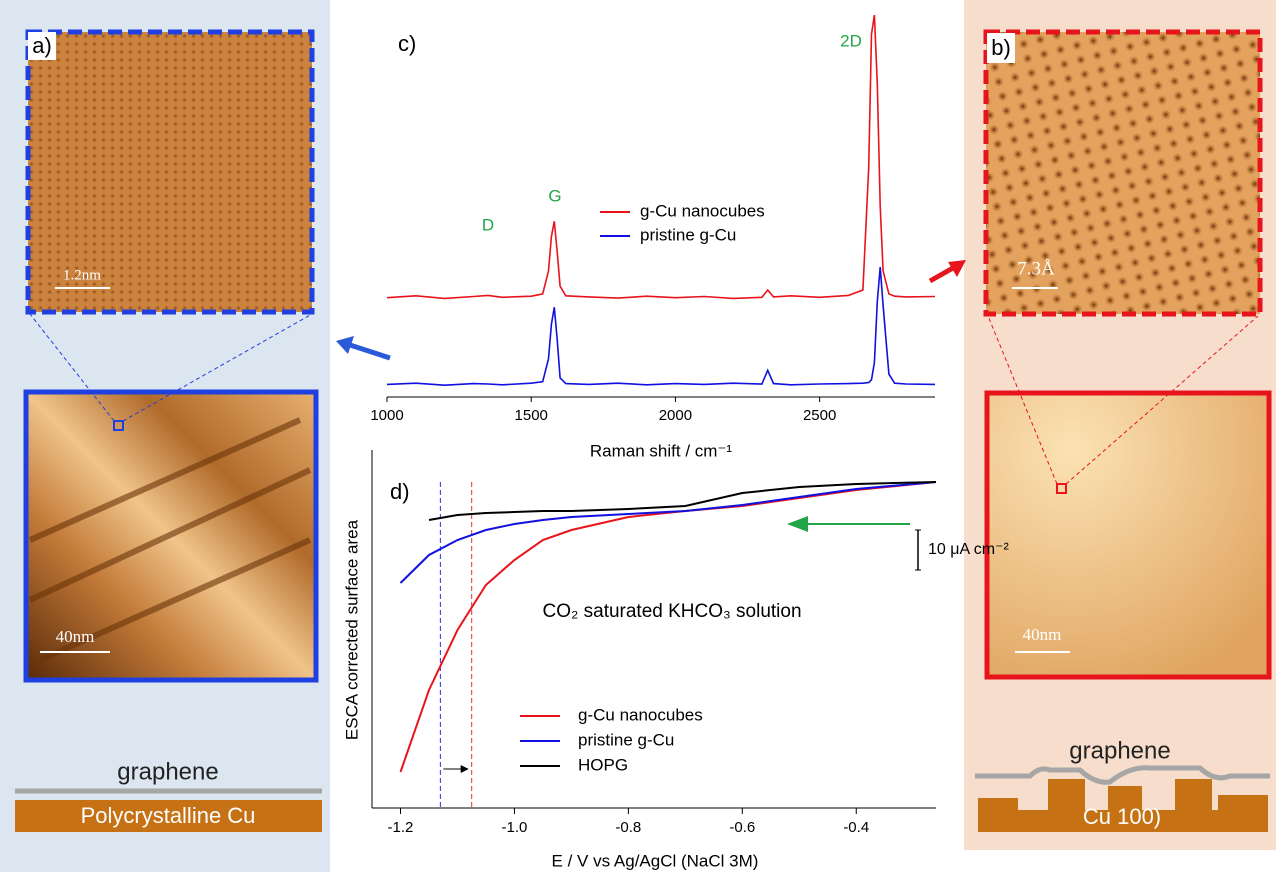 This screenshot has width=1276, height=877. Describe the element at coordinates (464, 769) in the screenshot. I see `shift-arrow-head` at that location.